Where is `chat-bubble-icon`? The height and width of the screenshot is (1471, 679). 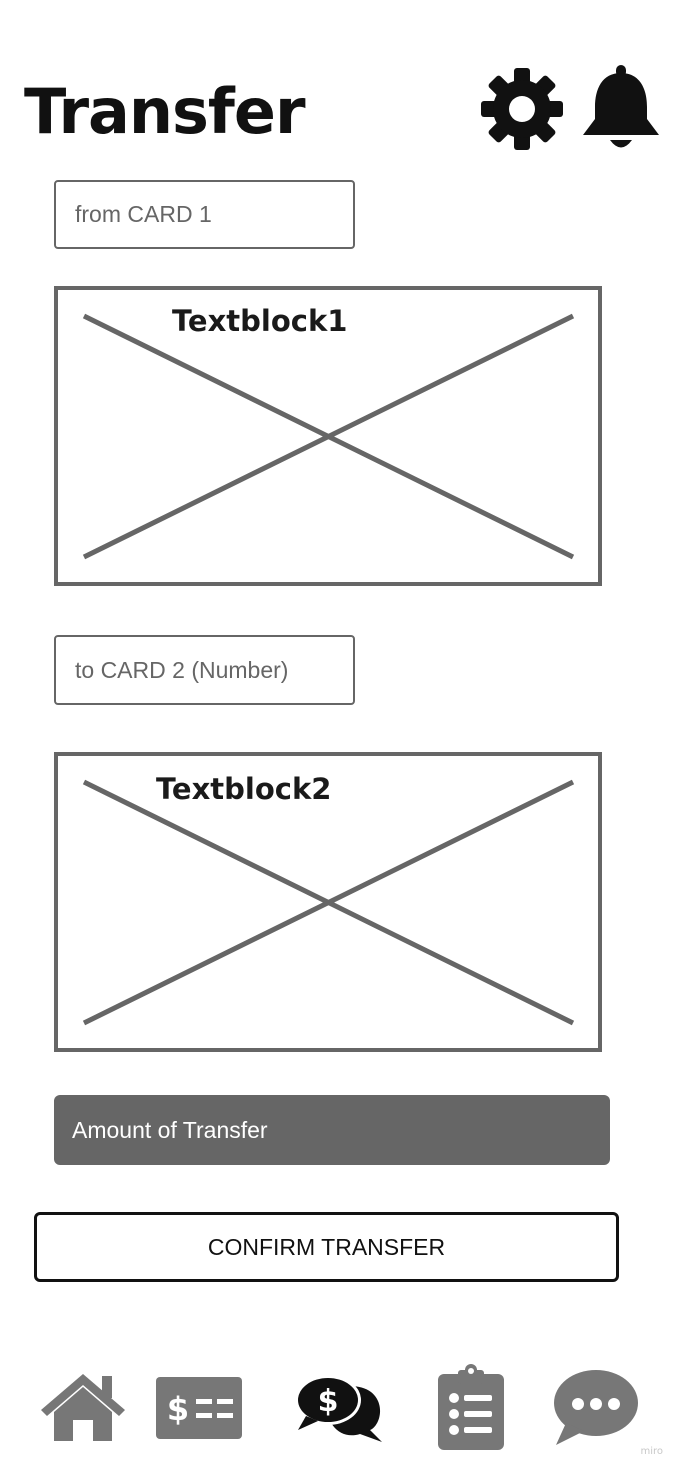 chat-bubble-icon is located at coordinates (596, 1407).